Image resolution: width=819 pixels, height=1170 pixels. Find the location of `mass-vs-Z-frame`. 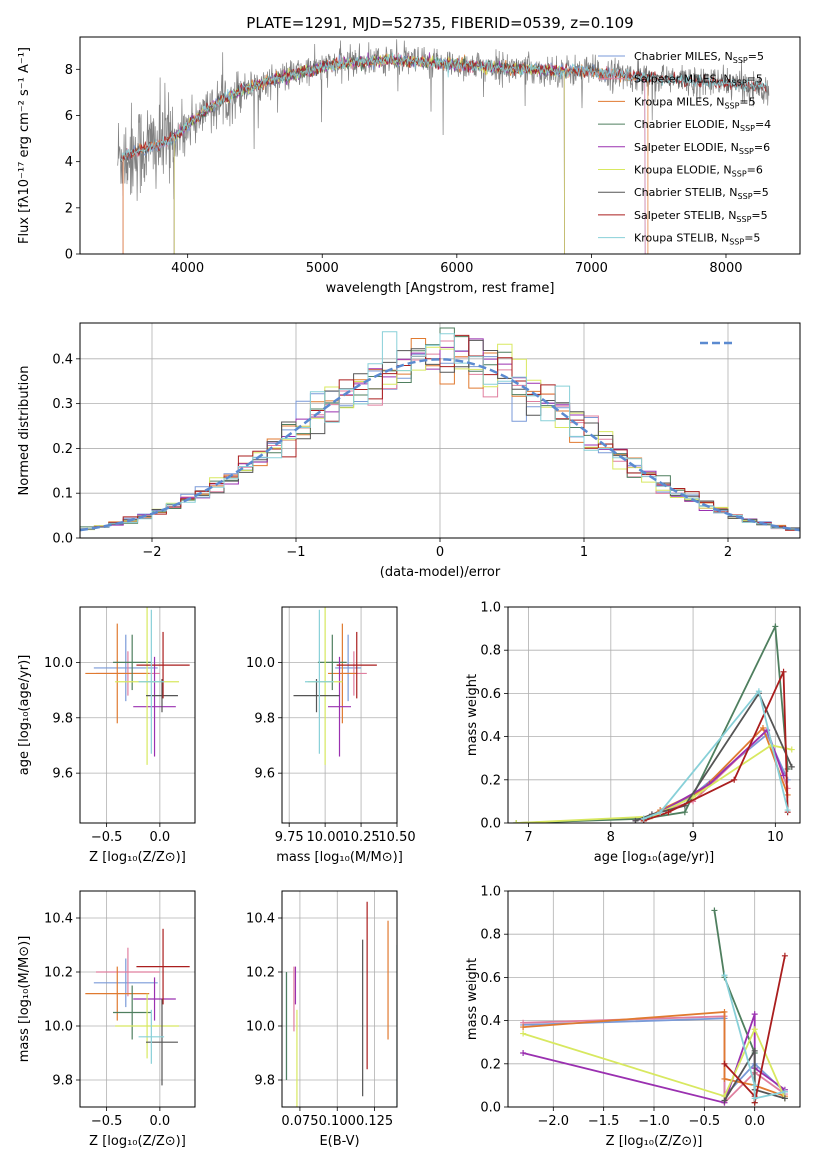

mass-vs-Z-frame is located at coordinates (137, 999).